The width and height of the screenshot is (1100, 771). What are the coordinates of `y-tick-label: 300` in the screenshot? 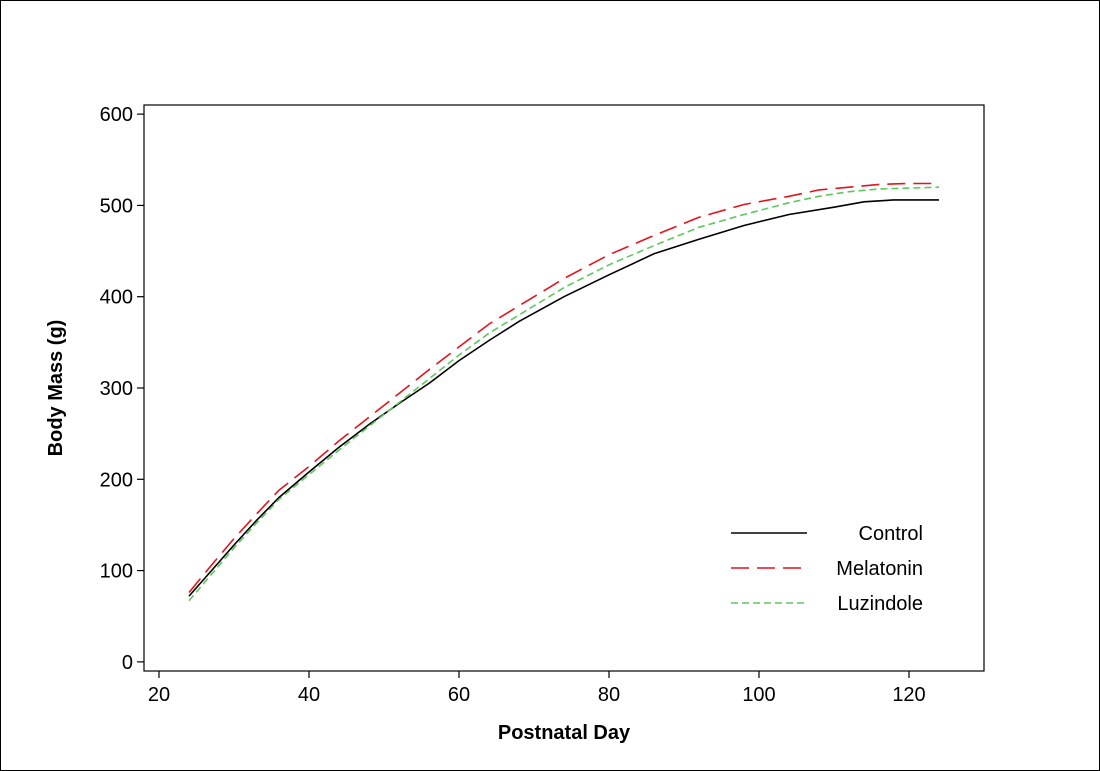 It's located at (116, 389).